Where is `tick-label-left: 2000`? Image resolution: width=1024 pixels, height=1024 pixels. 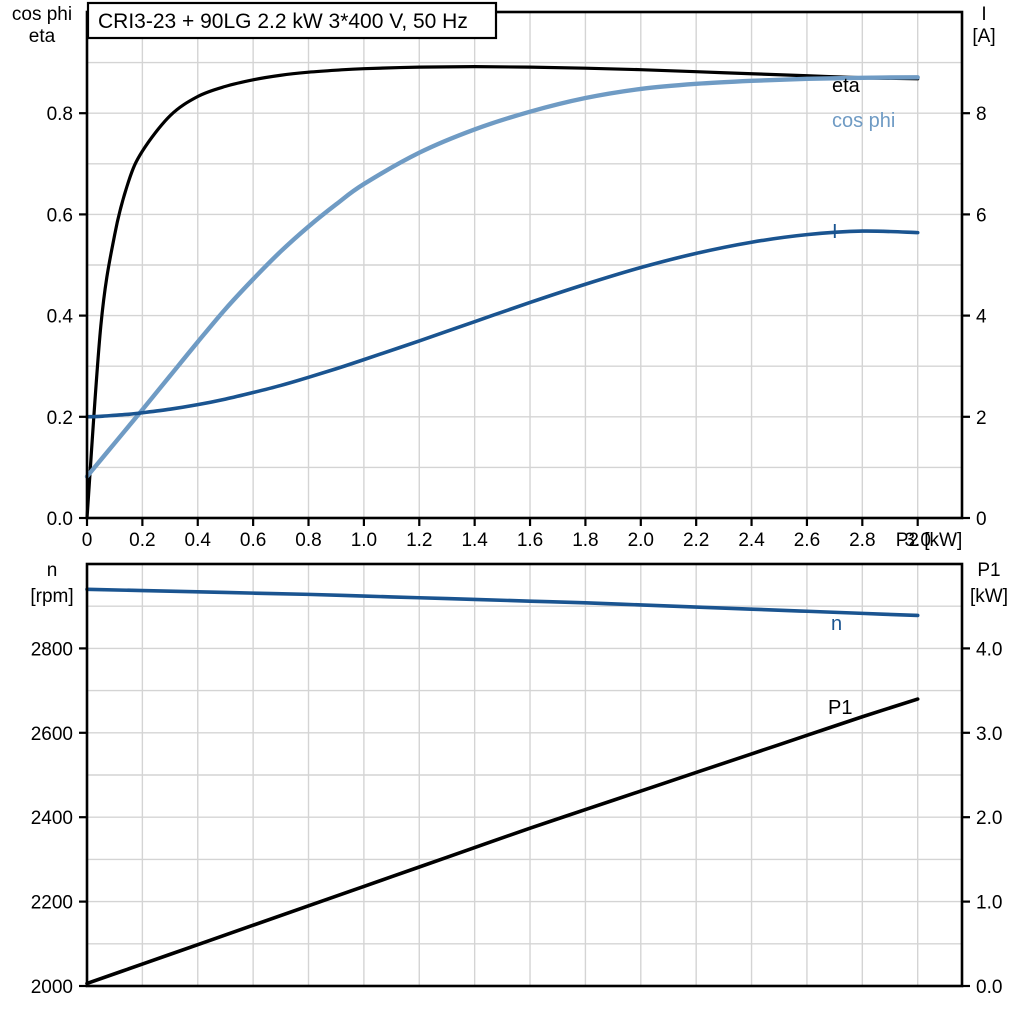
tick-label-left: 2000 is located at coordinates (52, 987).